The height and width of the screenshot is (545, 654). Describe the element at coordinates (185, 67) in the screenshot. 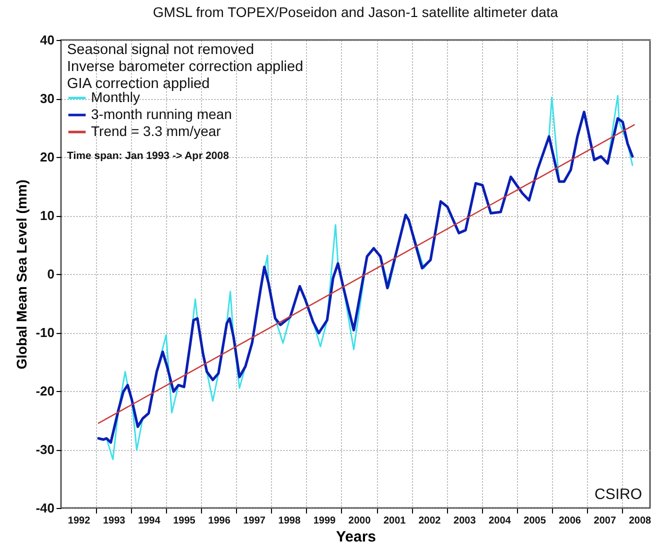

I see `annotation: Inverse barometer correction applied` at that location.